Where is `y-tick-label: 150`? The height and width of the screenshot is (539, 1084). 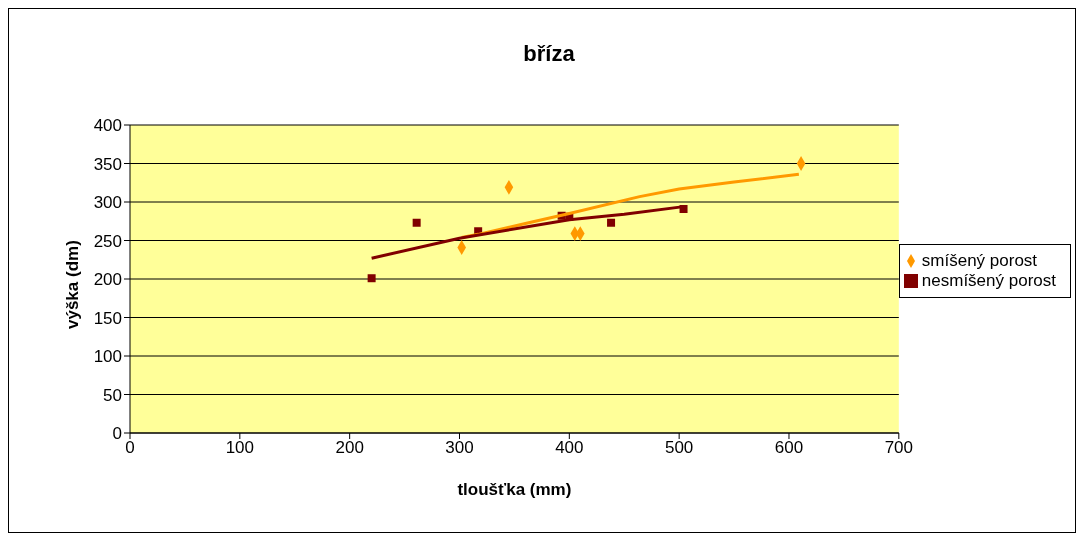 y-tick-label: 150 is located at coordinates (107, 318).